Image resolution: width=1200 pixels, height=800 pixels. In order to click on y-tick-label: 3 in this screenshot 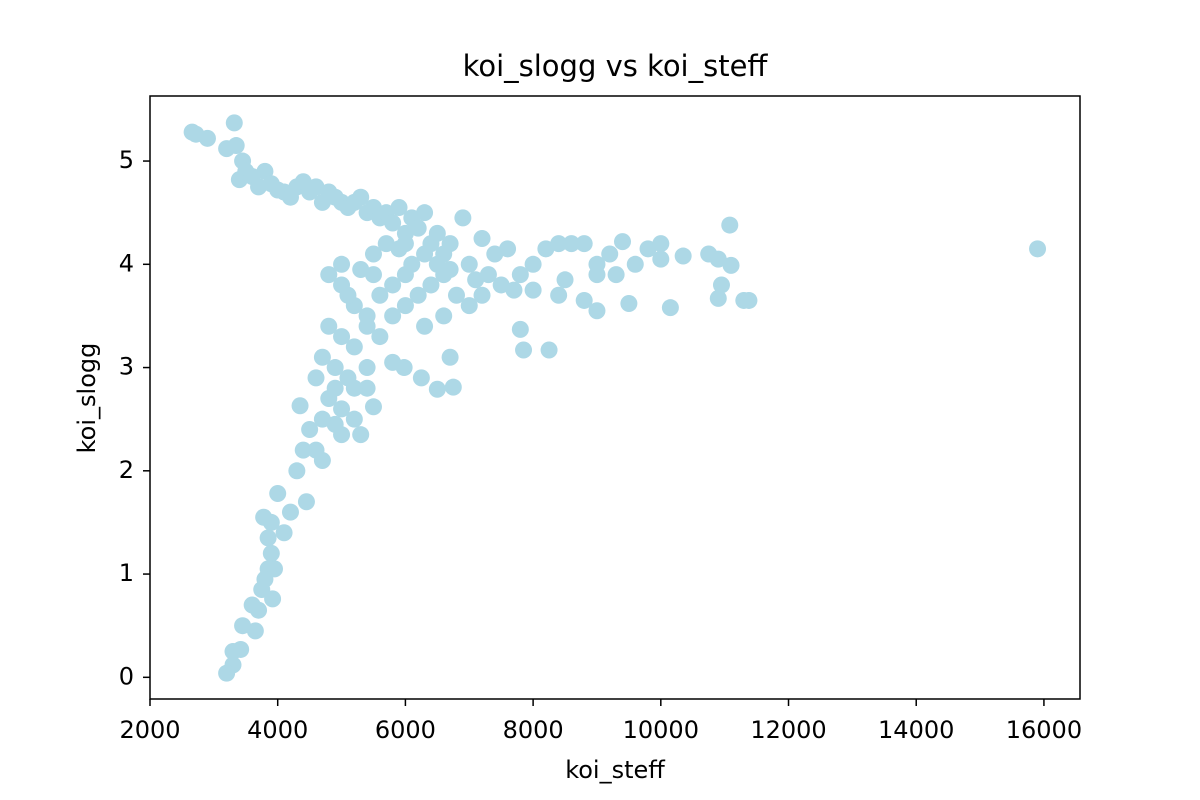, I will do `click(126, 367)`.